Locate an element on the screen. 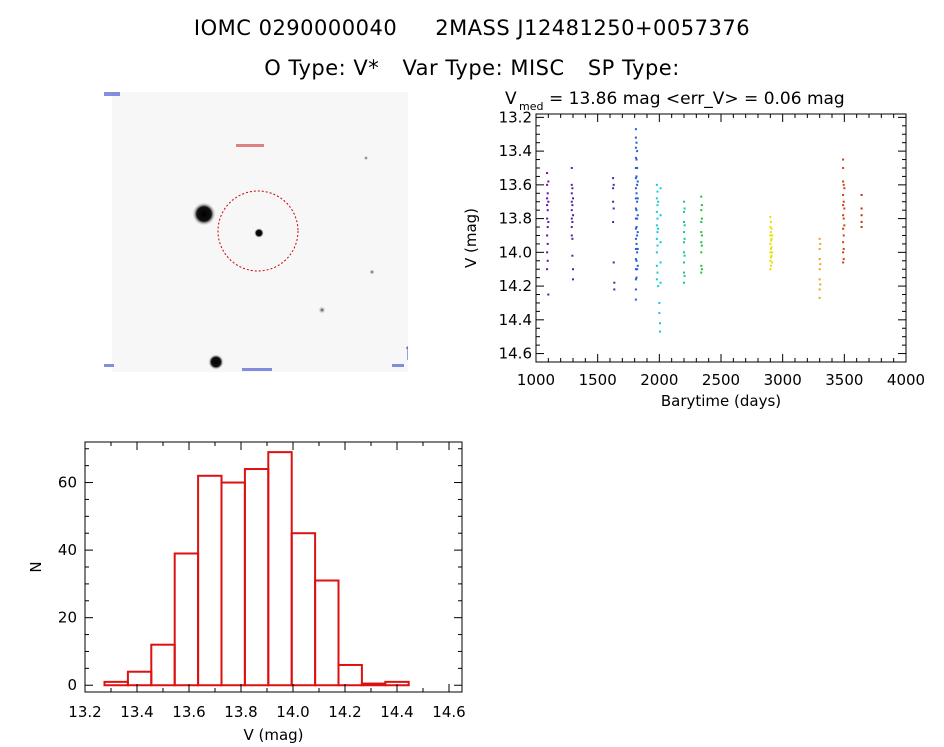 This screenshot has height=747, width=944. twomass-id: 2MASS J12481250+0057376 is located at coordinates (593, 28).